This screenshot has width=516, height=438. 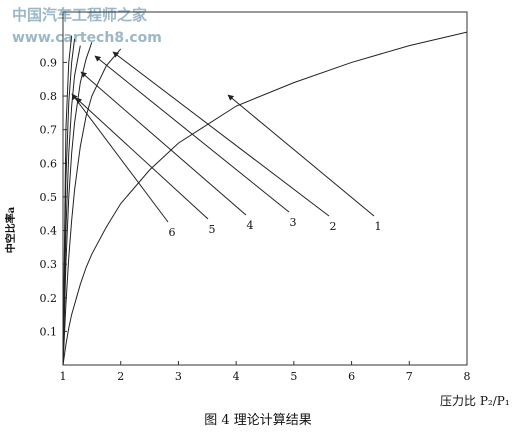 I want to click on series-label: 1, so click(x=378, y=226).